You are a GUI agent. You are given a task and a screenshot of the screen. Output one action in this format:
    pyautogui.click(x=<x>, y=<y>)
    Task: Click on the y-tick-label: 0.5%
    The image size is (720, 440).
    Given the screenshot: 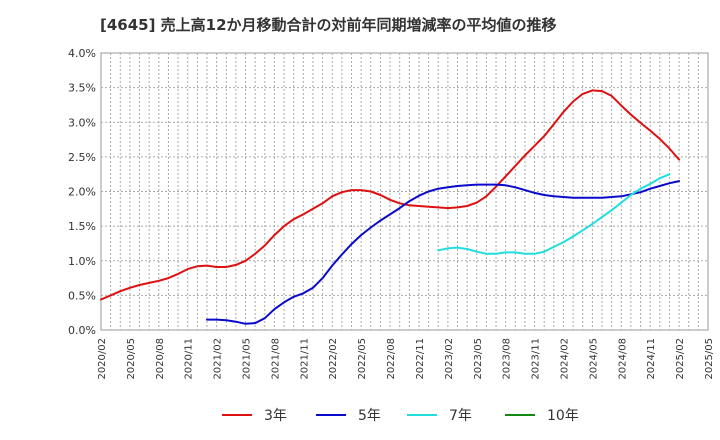 What is the action you would take?
    pyautogui.click(x=82, y=295)
    